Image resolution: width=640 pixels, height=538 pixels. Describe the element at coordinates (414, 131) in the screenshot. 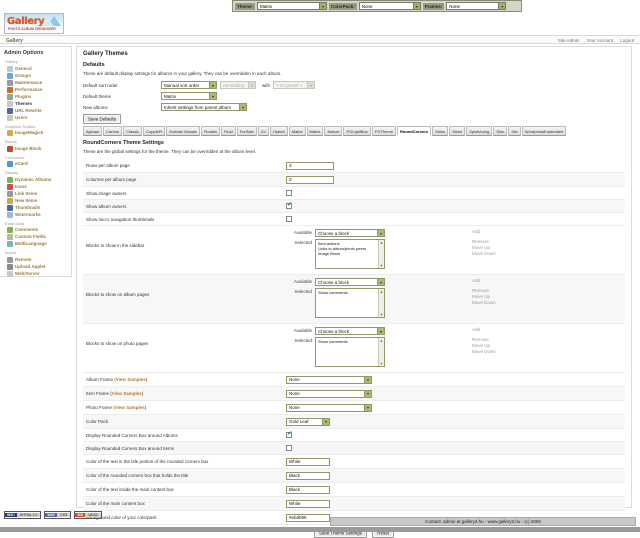

I see `tab-roundcorners: RoundCorners` at that location.